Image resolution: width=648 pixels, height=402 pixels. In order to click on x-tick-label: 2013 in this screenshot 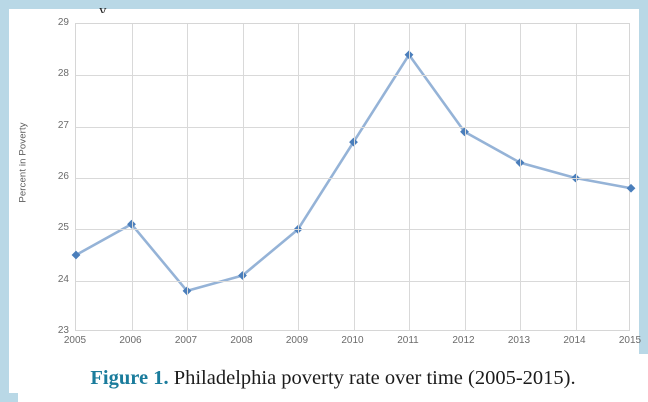, I will do `click(519, 340)`.